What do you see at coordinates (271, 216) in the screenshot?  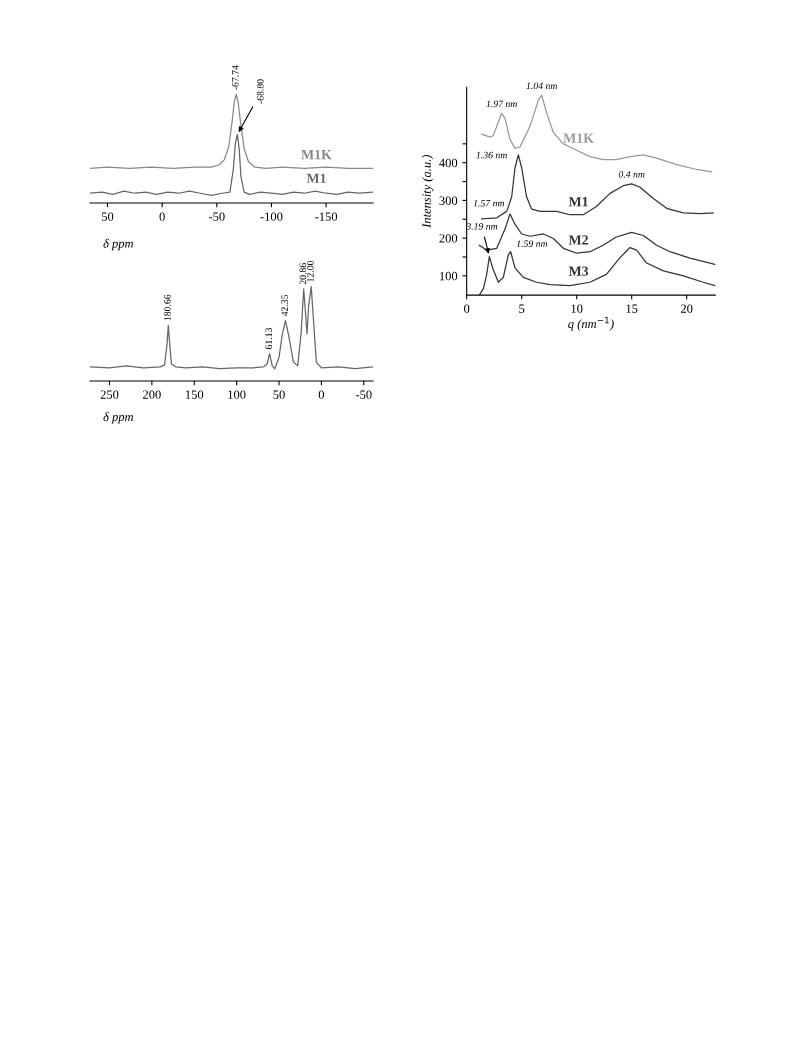 I see `x-tick-label: -100` at bounding box center [271, 216].